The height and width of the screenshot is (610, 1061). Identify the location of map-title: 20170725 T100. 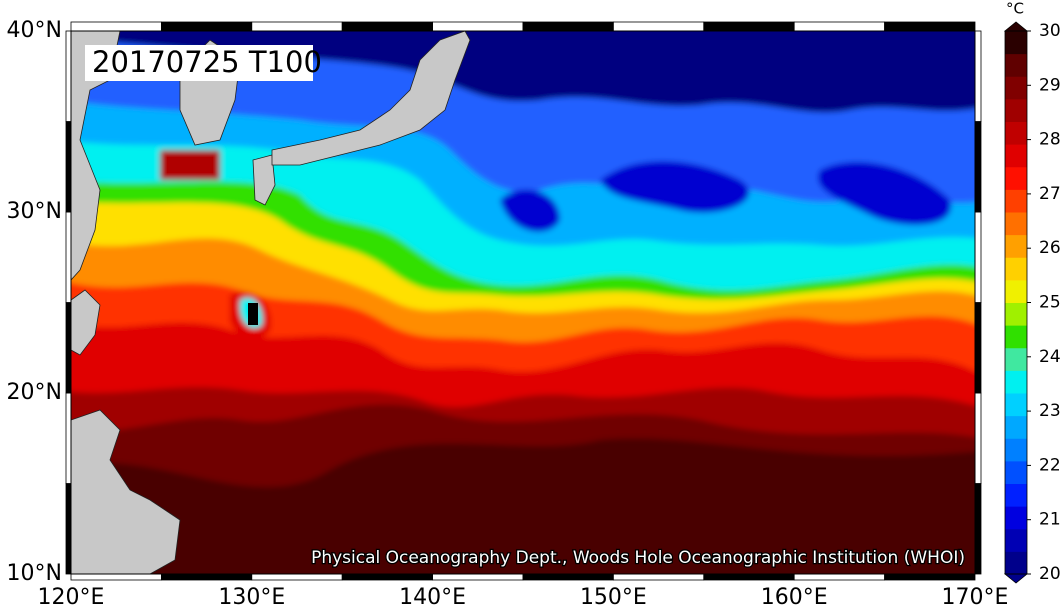
(207, 62).